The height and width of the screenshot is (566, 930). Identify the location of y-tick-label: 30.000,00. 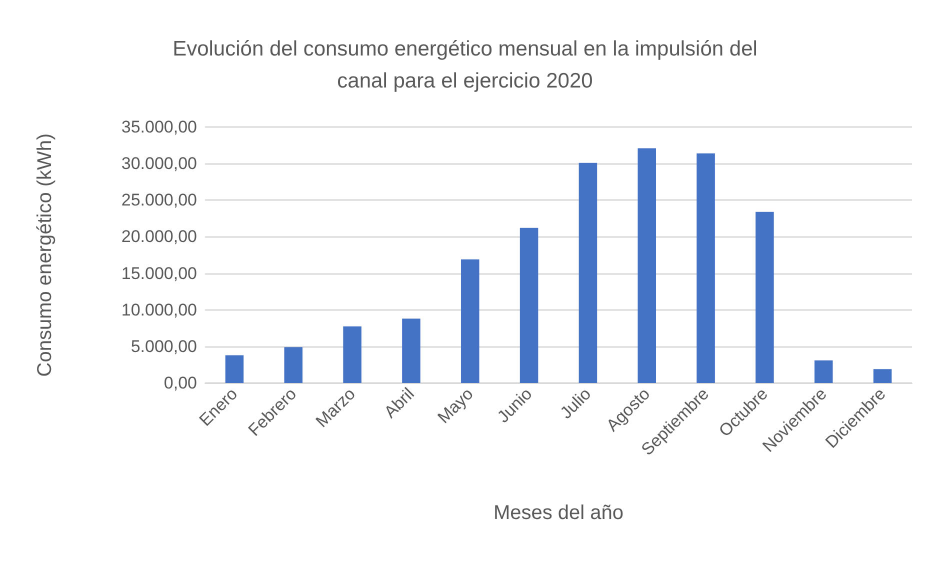
(159, 164).